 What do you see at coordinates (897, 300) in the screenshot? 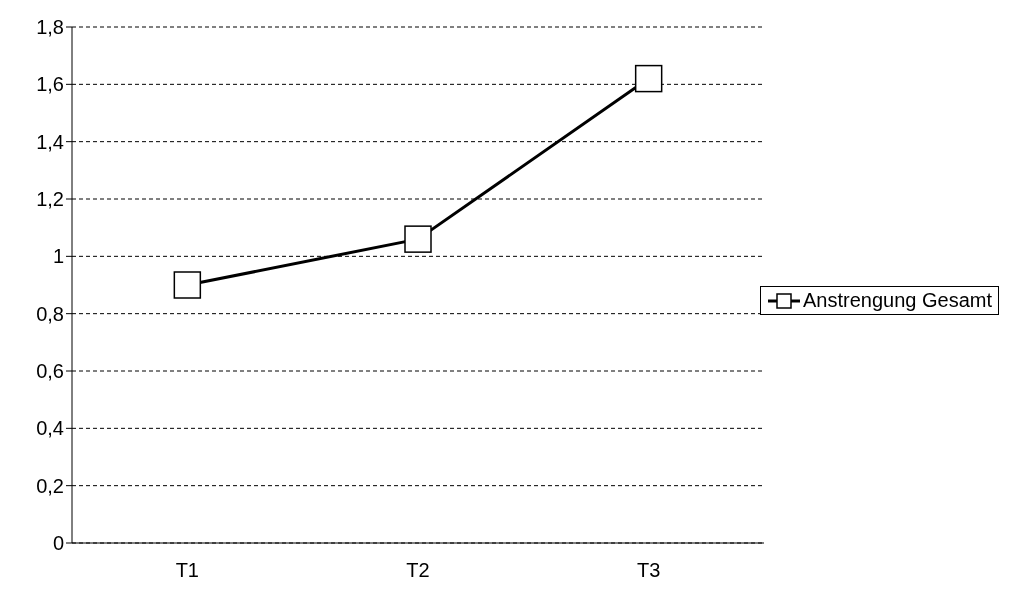
I see `legend-label: Anstrengung Gesamt` at bounding box center [897, 300].